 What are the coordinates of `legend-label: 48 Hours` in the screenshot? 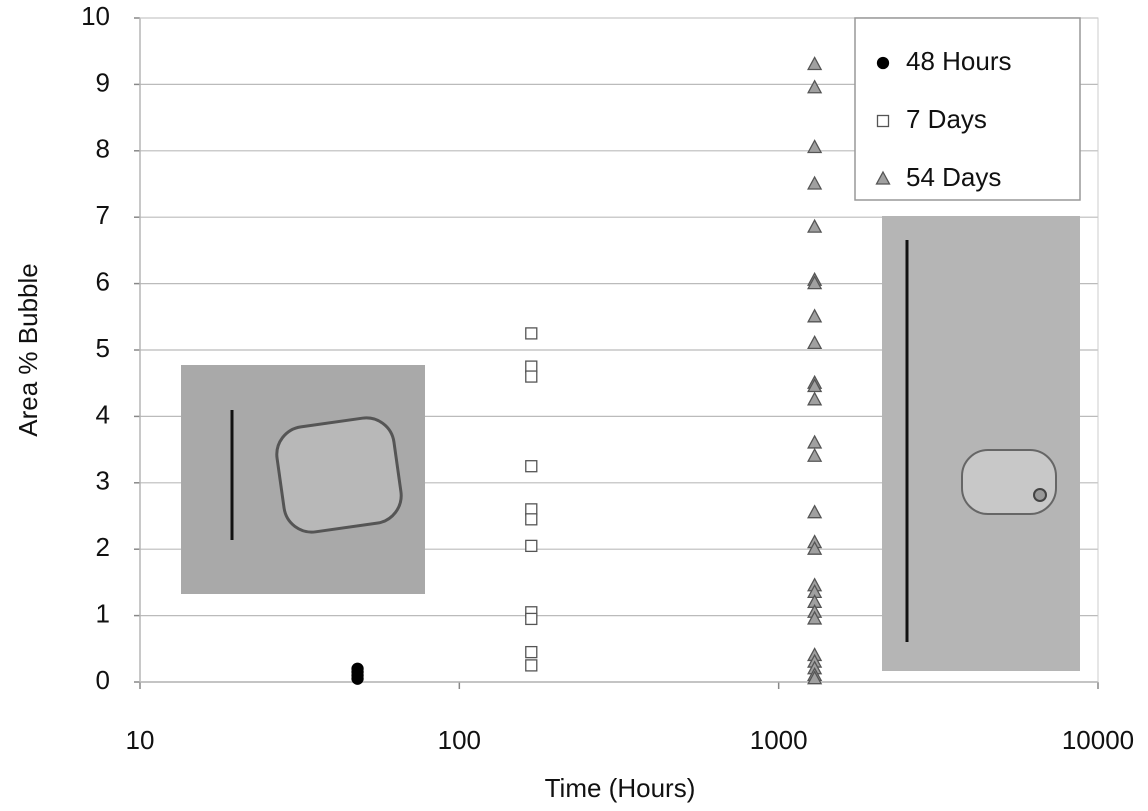 It's located at (959, 61).